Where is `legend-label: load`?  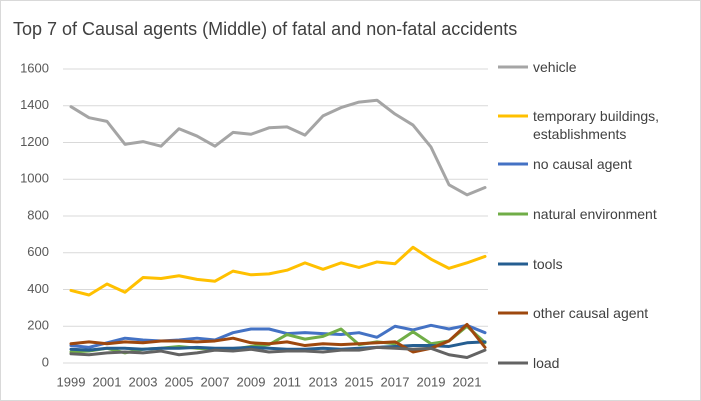 legend-label: load is located at coordinates (546, 363).